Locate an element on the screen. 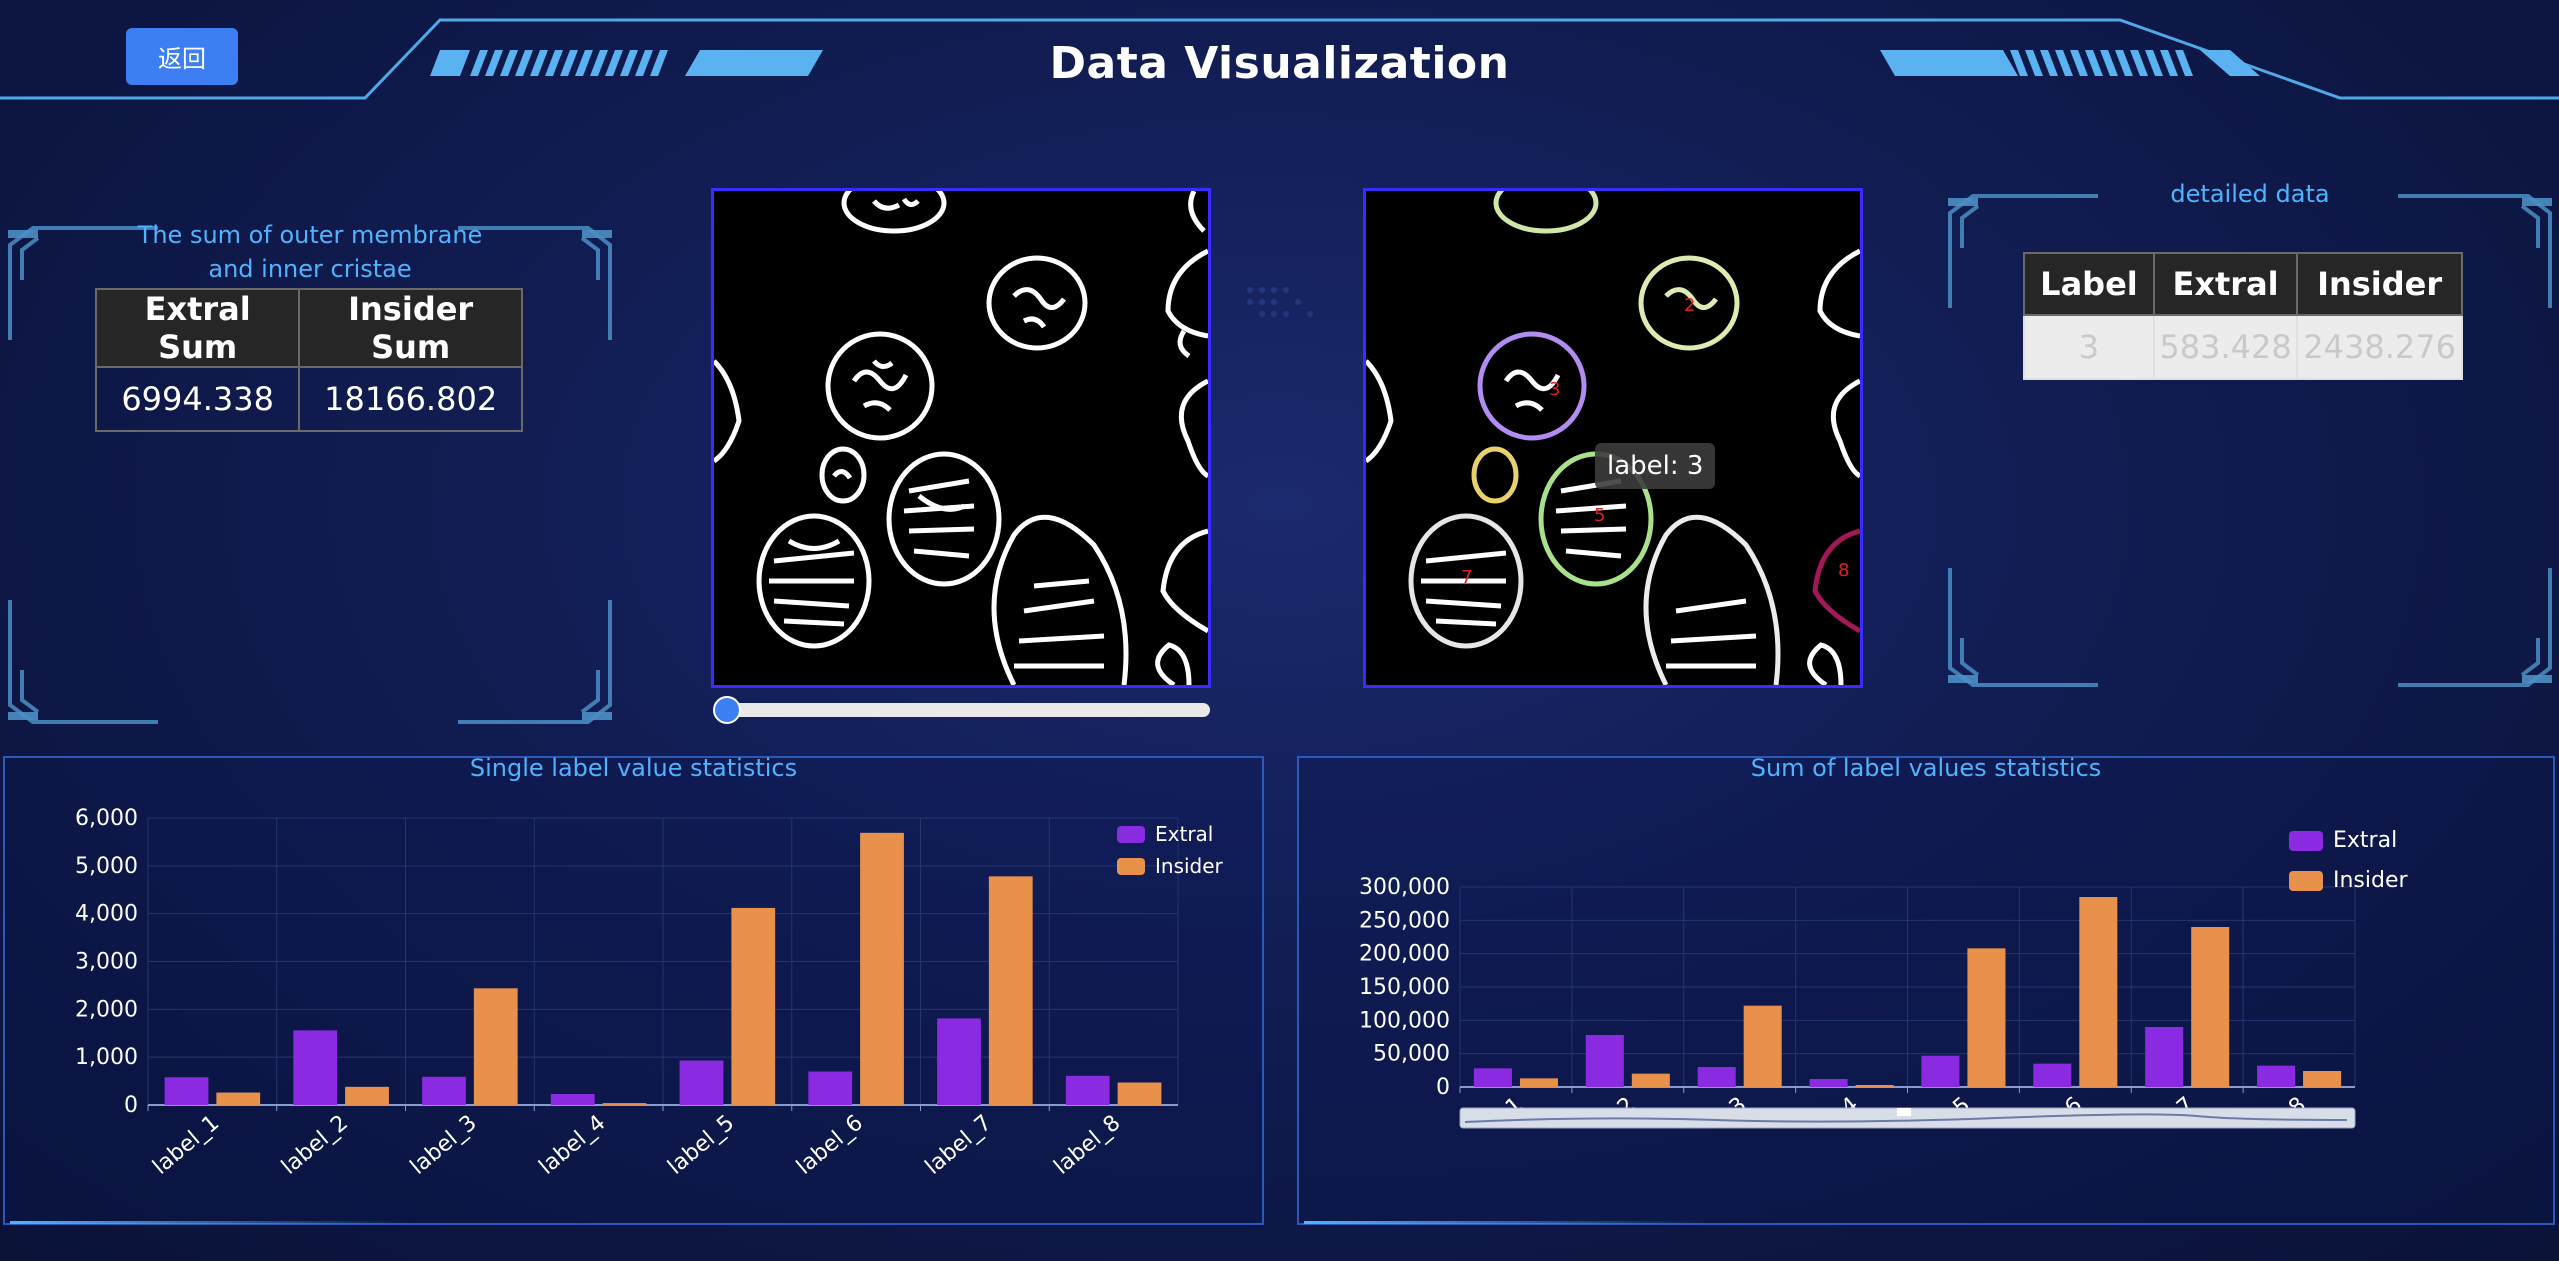 The image size is (2559, 1261). sum-table-header-extral: Extral Sum is located at coordinates (197, 328).